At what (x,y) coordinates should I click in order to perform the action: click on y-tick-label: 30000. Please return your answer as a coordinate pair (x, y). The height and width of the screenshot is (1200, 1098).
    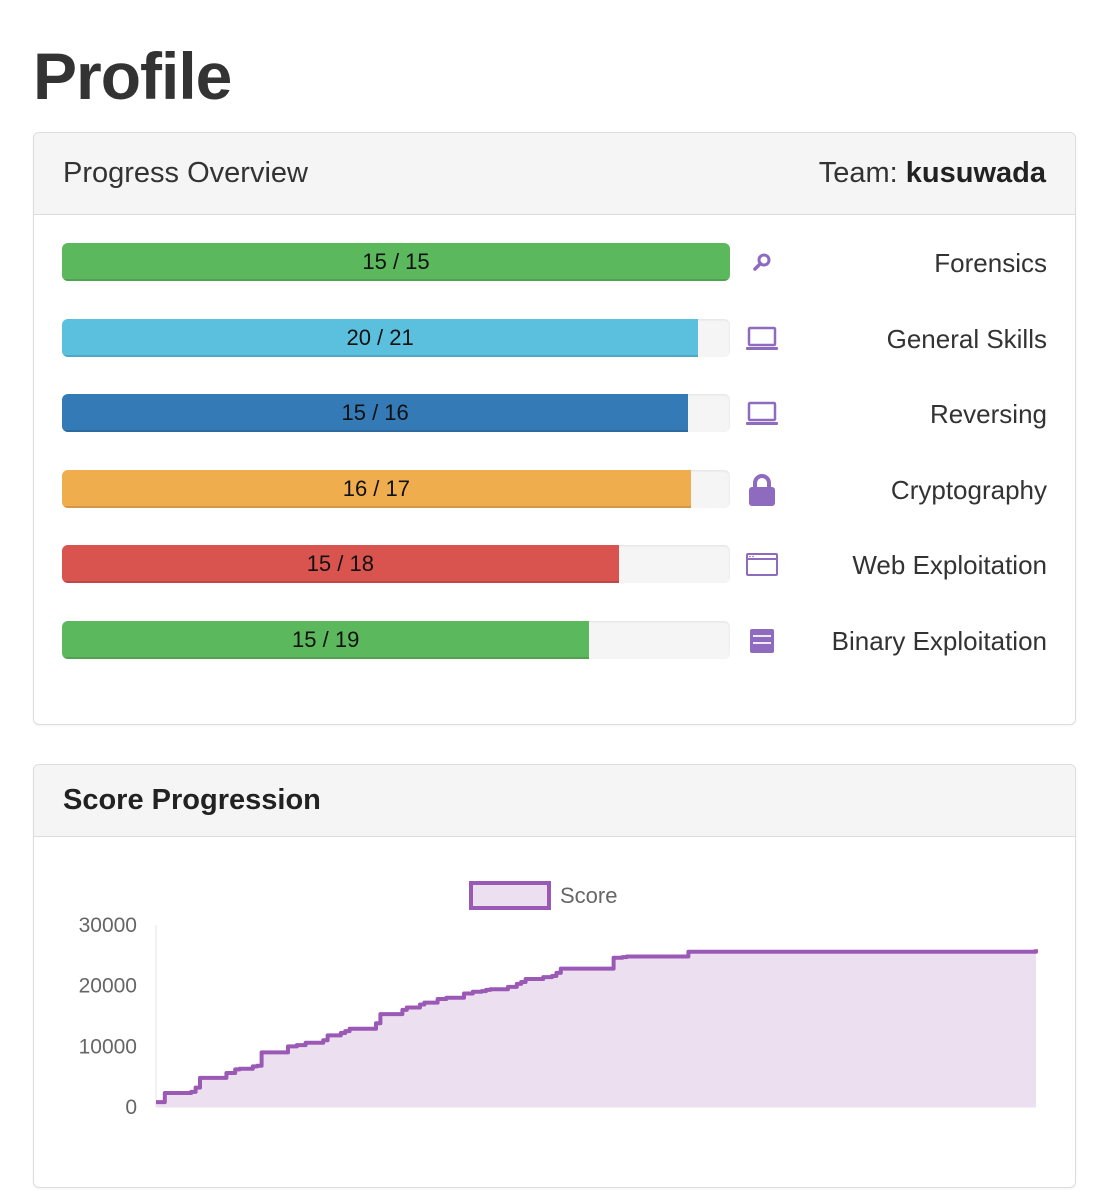
    Looking at the image, I should click on (108, 925).